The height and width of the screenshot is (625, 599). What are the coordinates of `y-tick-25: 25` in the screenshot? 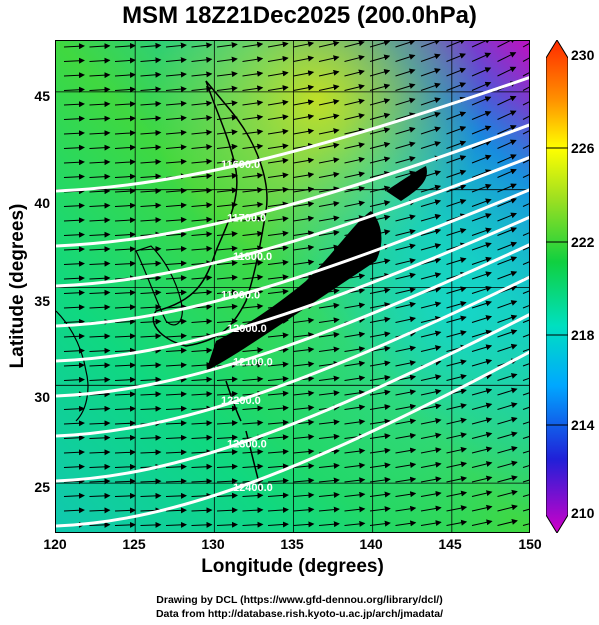 It's located at (42, 487).